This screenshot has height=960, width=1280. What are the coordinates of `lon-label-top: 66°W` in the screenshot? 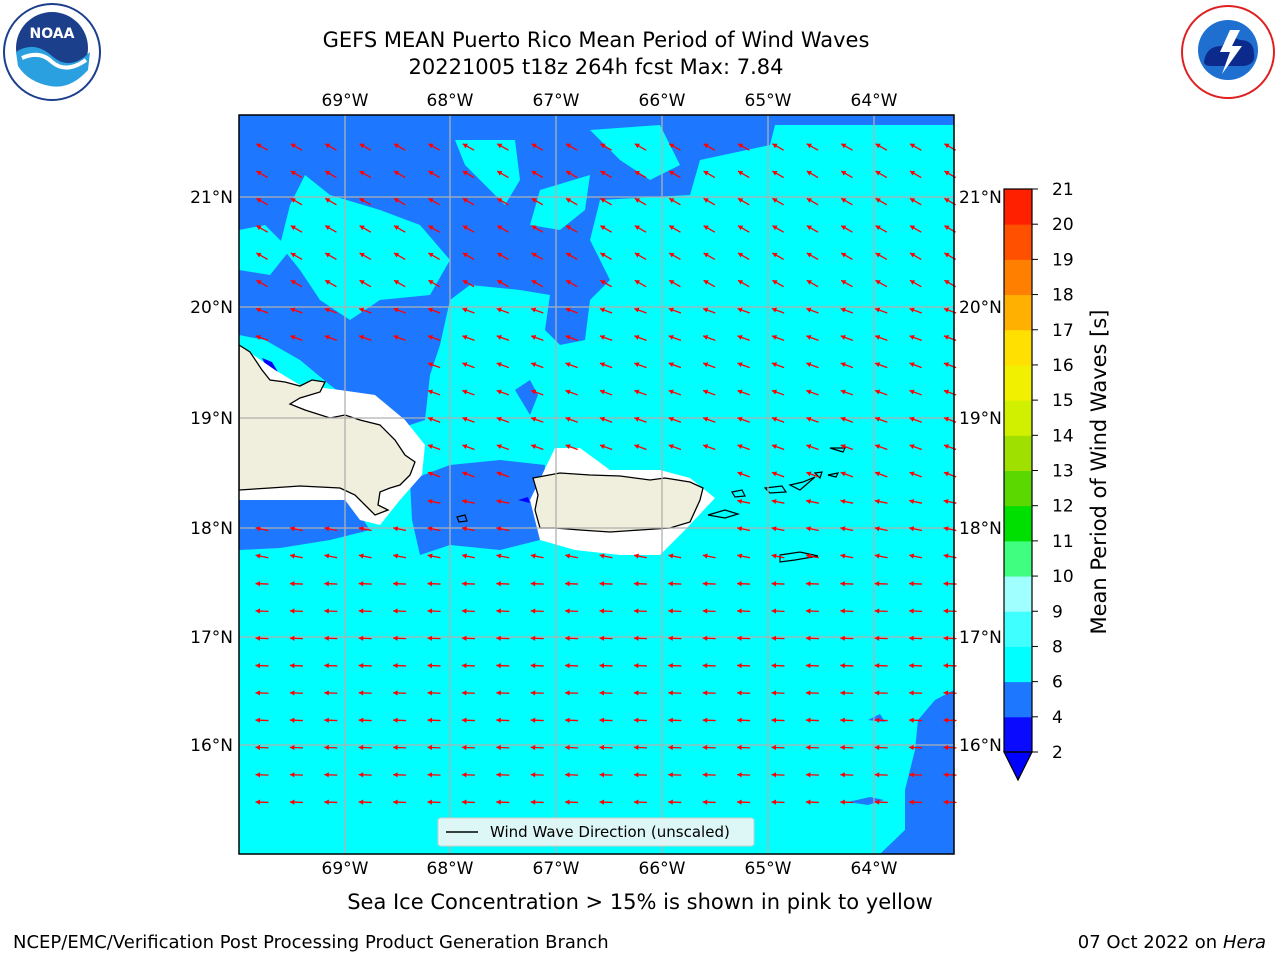 It's located at (662, 101).